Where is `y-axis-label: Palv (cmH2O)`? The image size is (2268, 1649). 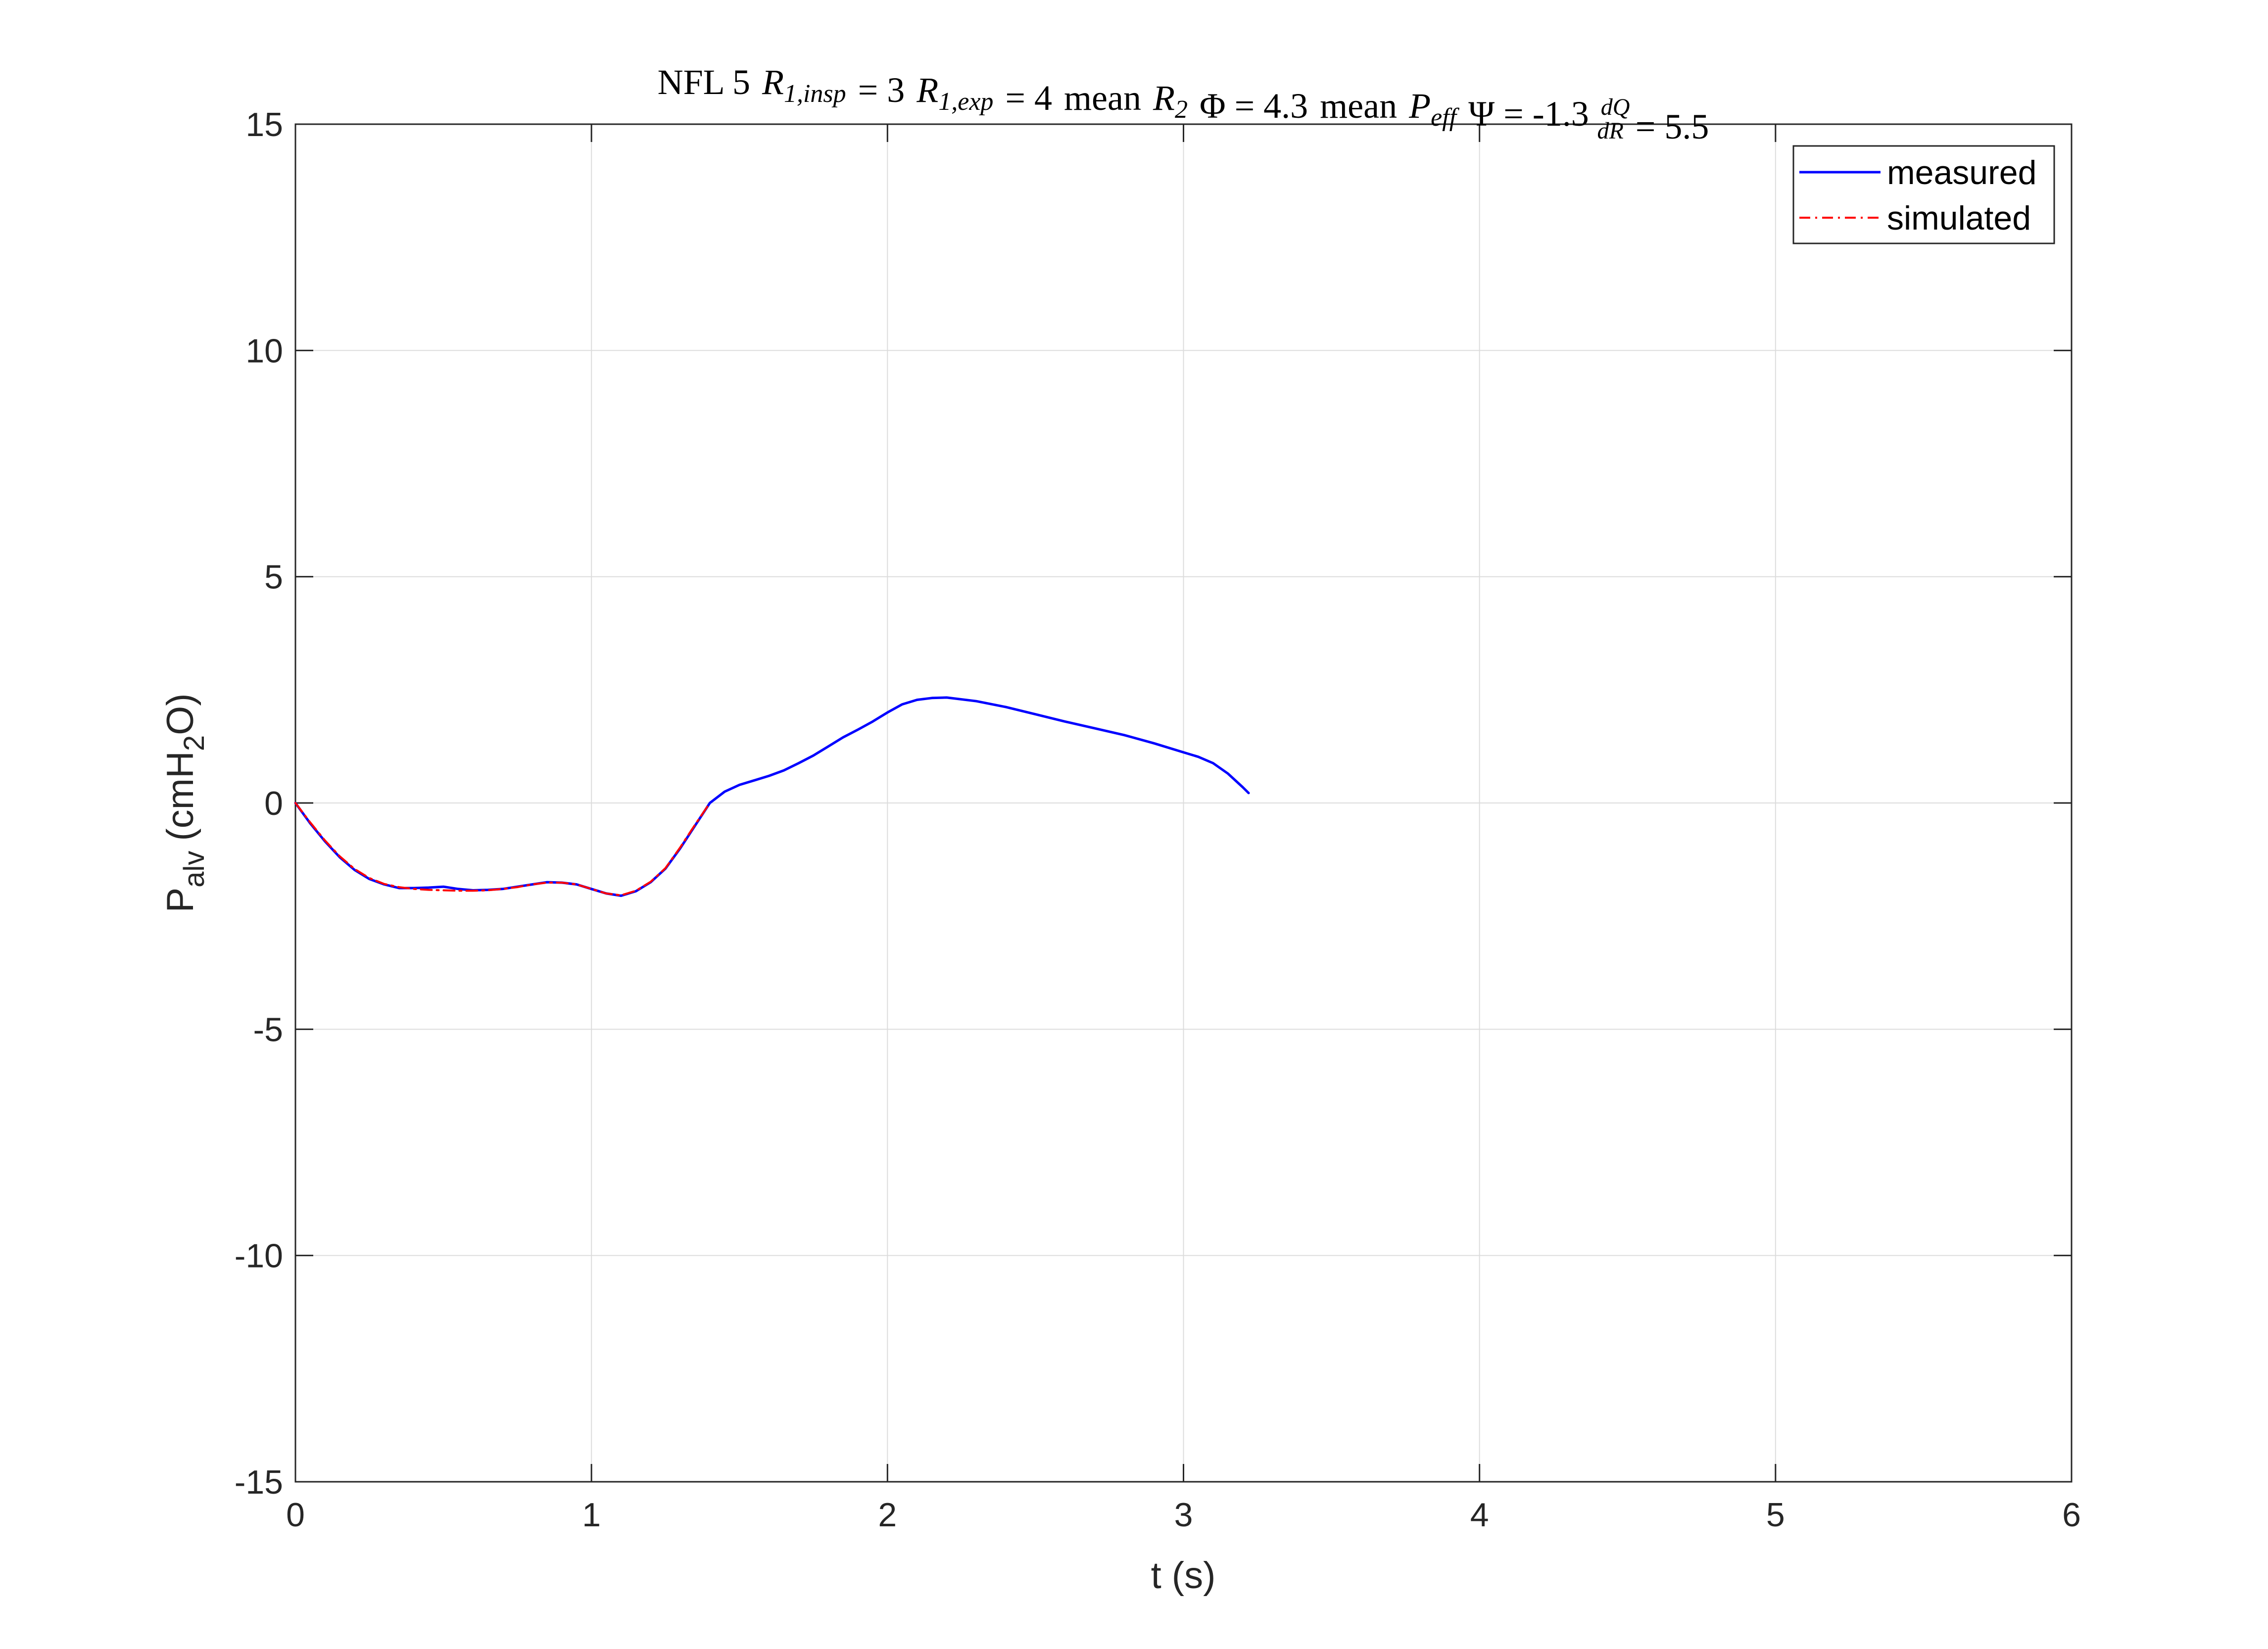 y-axis-label: Palv (cmH2O) is located at coordinates (184, 802).